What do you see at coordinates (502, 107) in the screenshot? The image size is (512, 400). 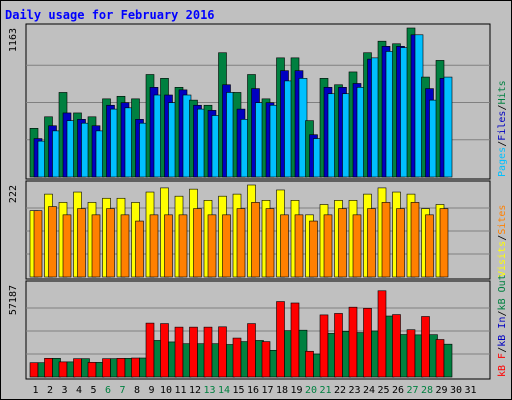 I see `panel-1-legend-4: /` at bounding box center [502, 107].